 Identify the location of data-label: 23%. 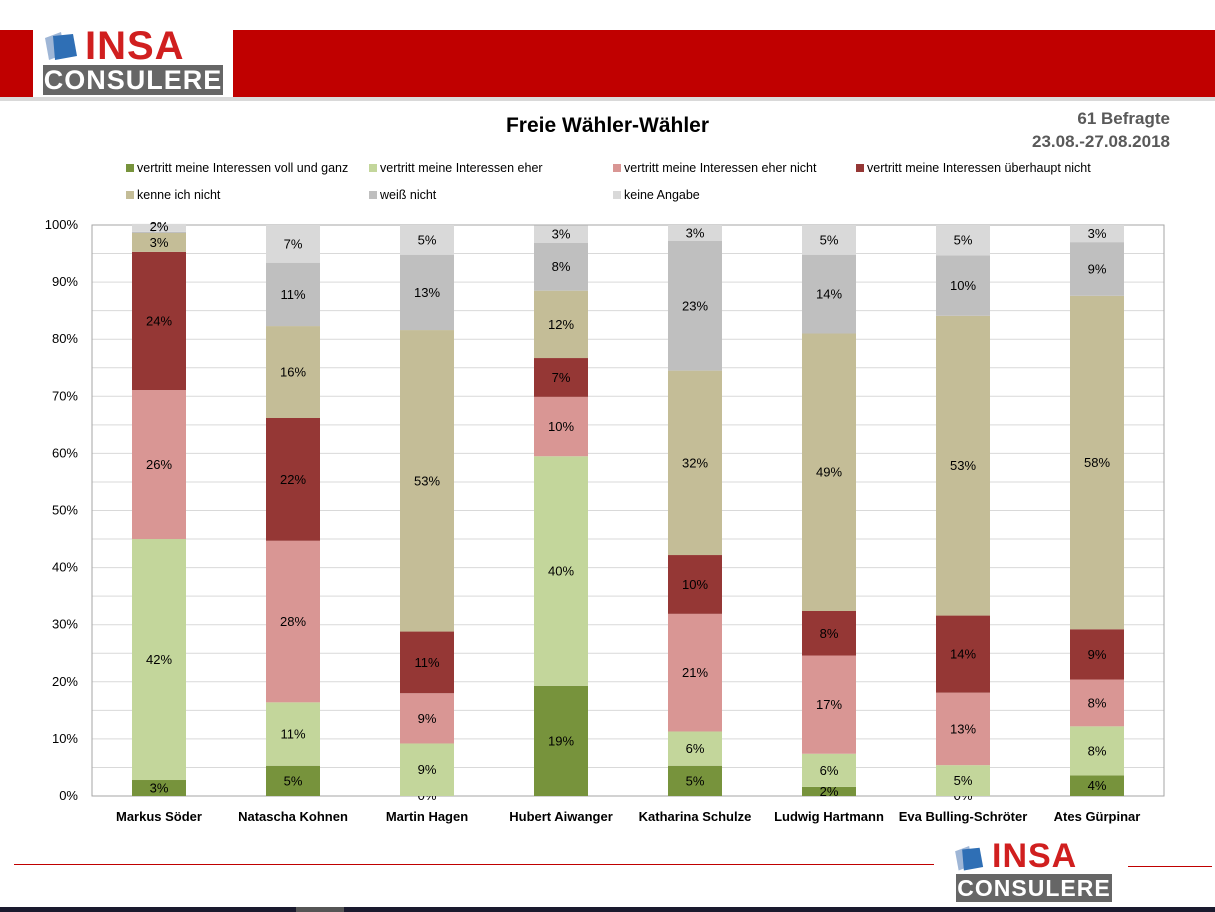
(695, 305).